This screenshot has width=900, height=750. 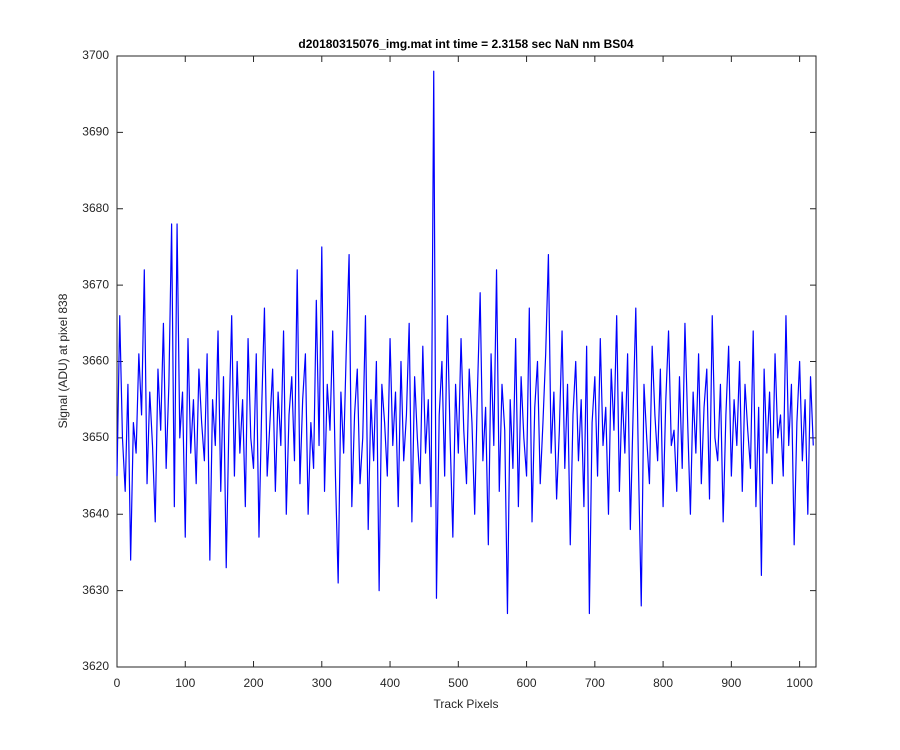 I want to click on x-tick-label: 0, so click(x=117, y=683).